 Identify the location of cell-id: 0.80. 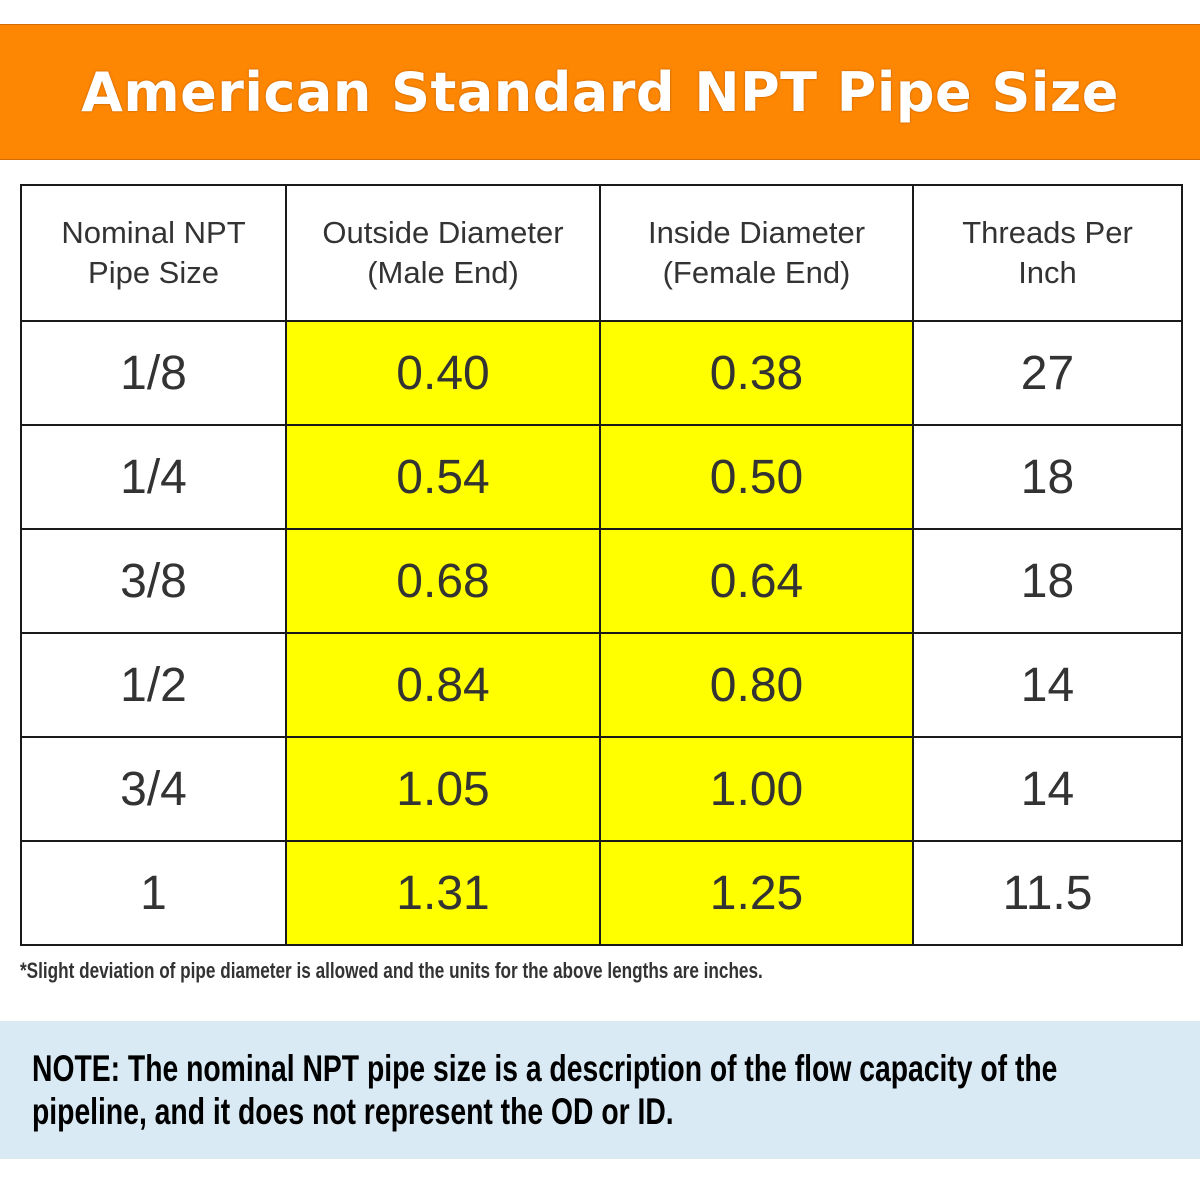
(756, 685).